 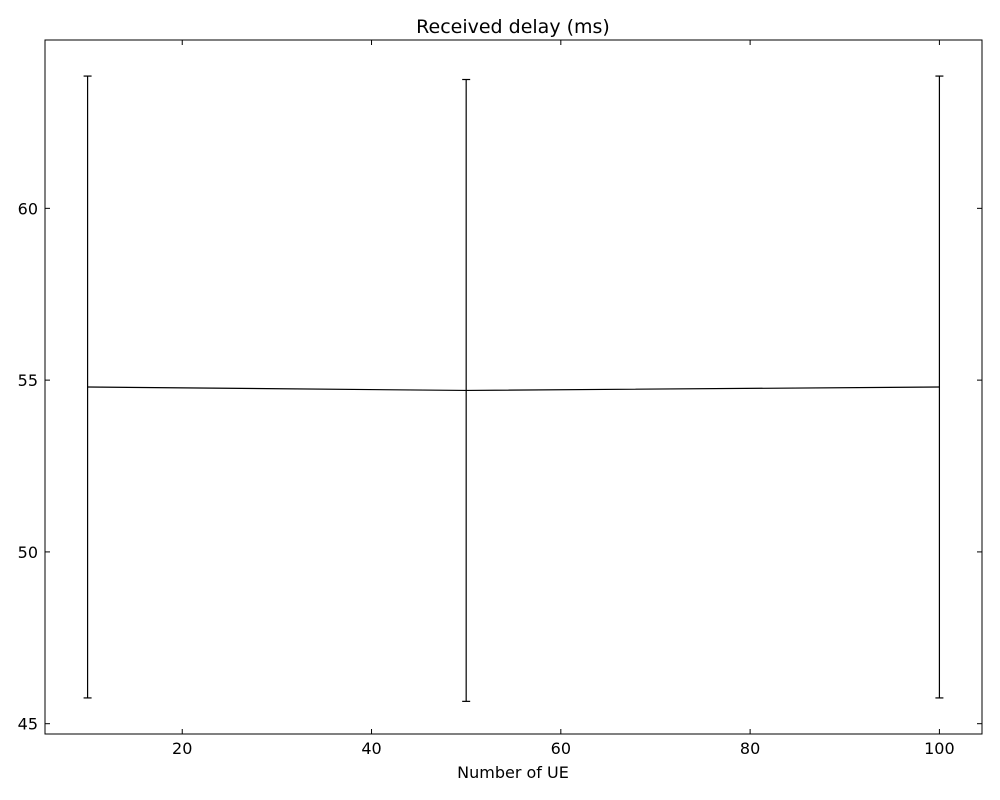 What do you see at coordinates (28, 380) in the screenshot?
I see `y-tick-label: 55` at bounding box center [28, 380].